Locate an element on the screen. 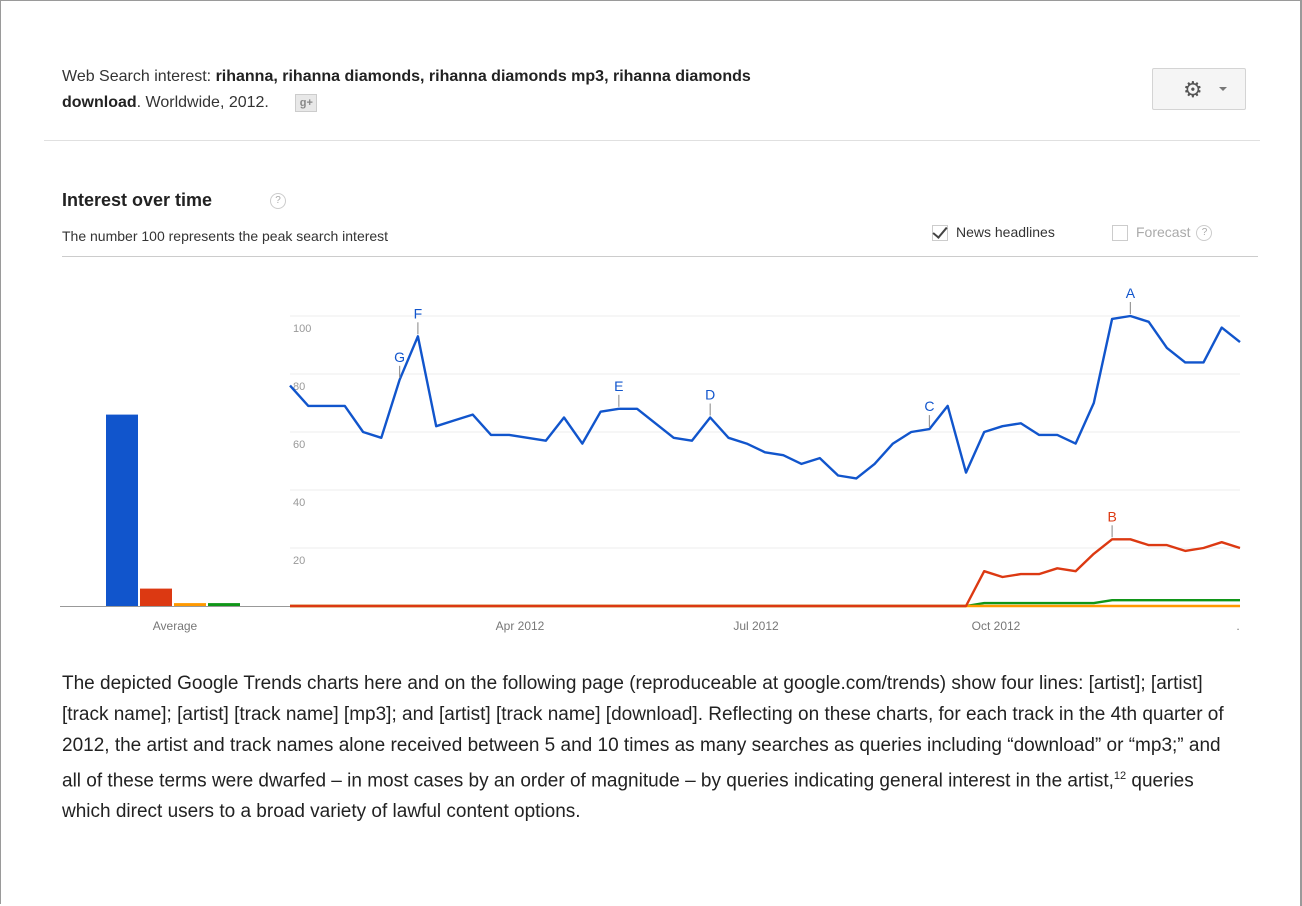 The height and width of the screenshot is (906, 1302). forecast-label: Forecast is located at coordinates (1163, 232).